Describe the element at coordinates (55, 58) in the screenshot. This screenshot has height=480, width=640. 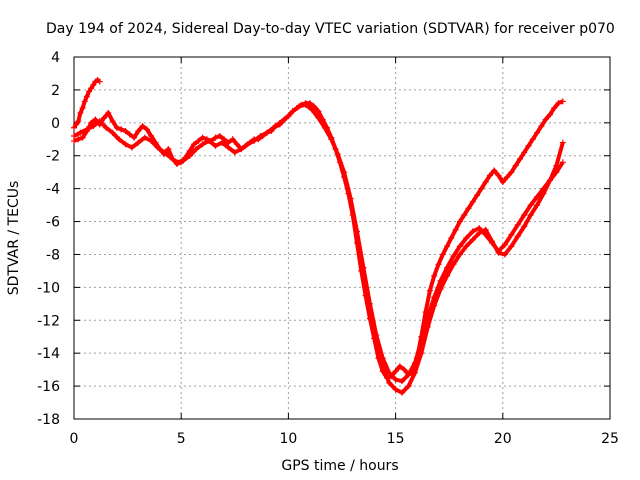
I see `y-tick-label: 4` at that location.